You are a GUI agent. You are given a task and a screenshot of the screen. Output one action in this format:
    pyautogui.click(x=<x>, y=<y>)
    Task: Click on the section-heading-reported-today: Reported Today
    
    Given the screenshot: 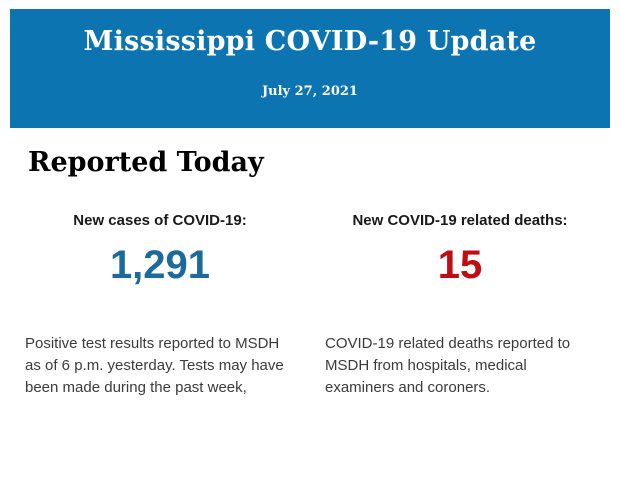 What is the action you would take?
    pyautogui.click(x=146, y=162)
    